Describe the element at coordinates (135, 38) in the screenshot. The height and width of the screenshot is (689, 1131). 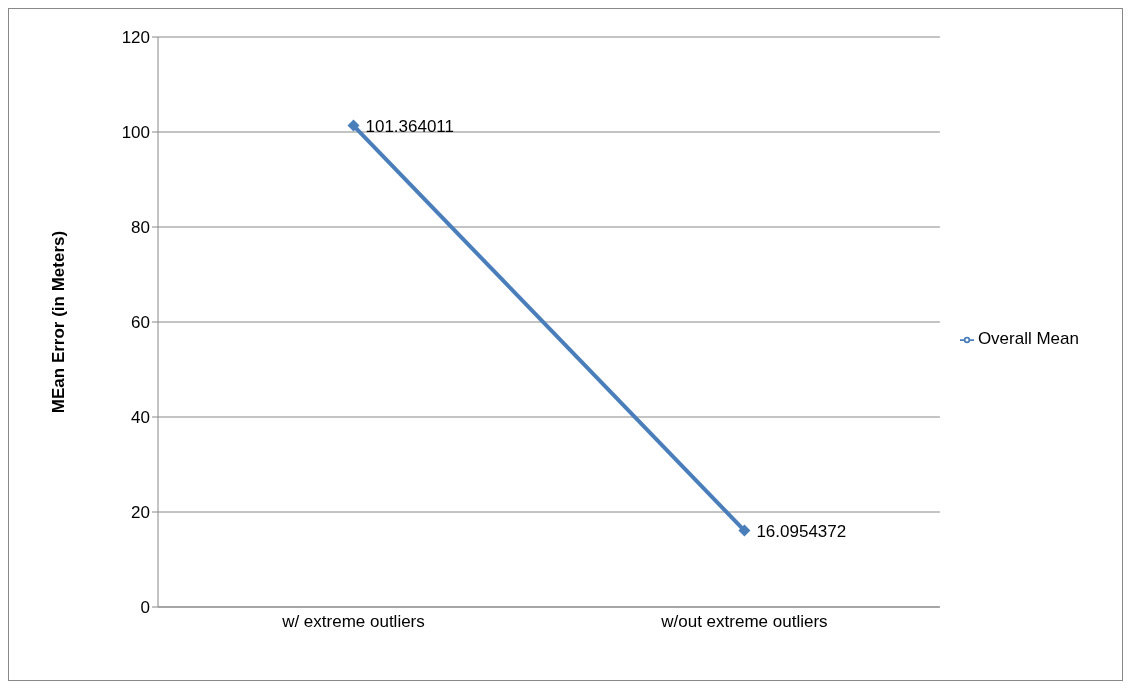
I see `y-tick-label: 120` at that location.